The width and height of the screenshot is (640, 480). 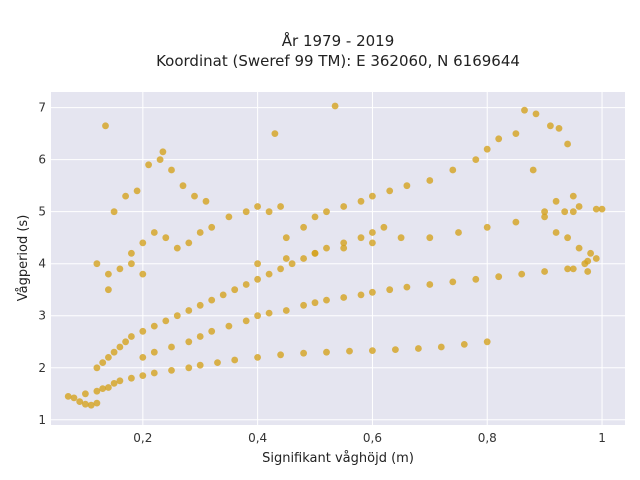 What do you see at coordinates (142, 438) in the screenshot?
I see `x-tick-label: 0,2` at bounding box center [142, 438].